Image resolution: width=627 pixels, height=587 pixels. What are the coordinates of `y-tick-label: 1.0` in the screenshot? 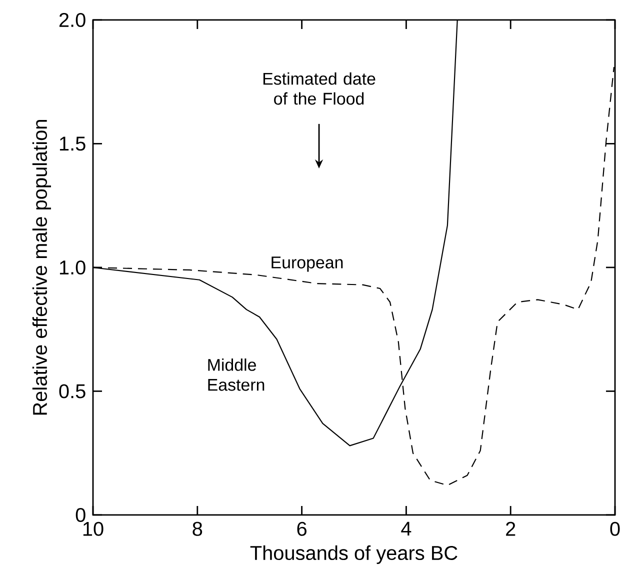 It's located at (73, 267).